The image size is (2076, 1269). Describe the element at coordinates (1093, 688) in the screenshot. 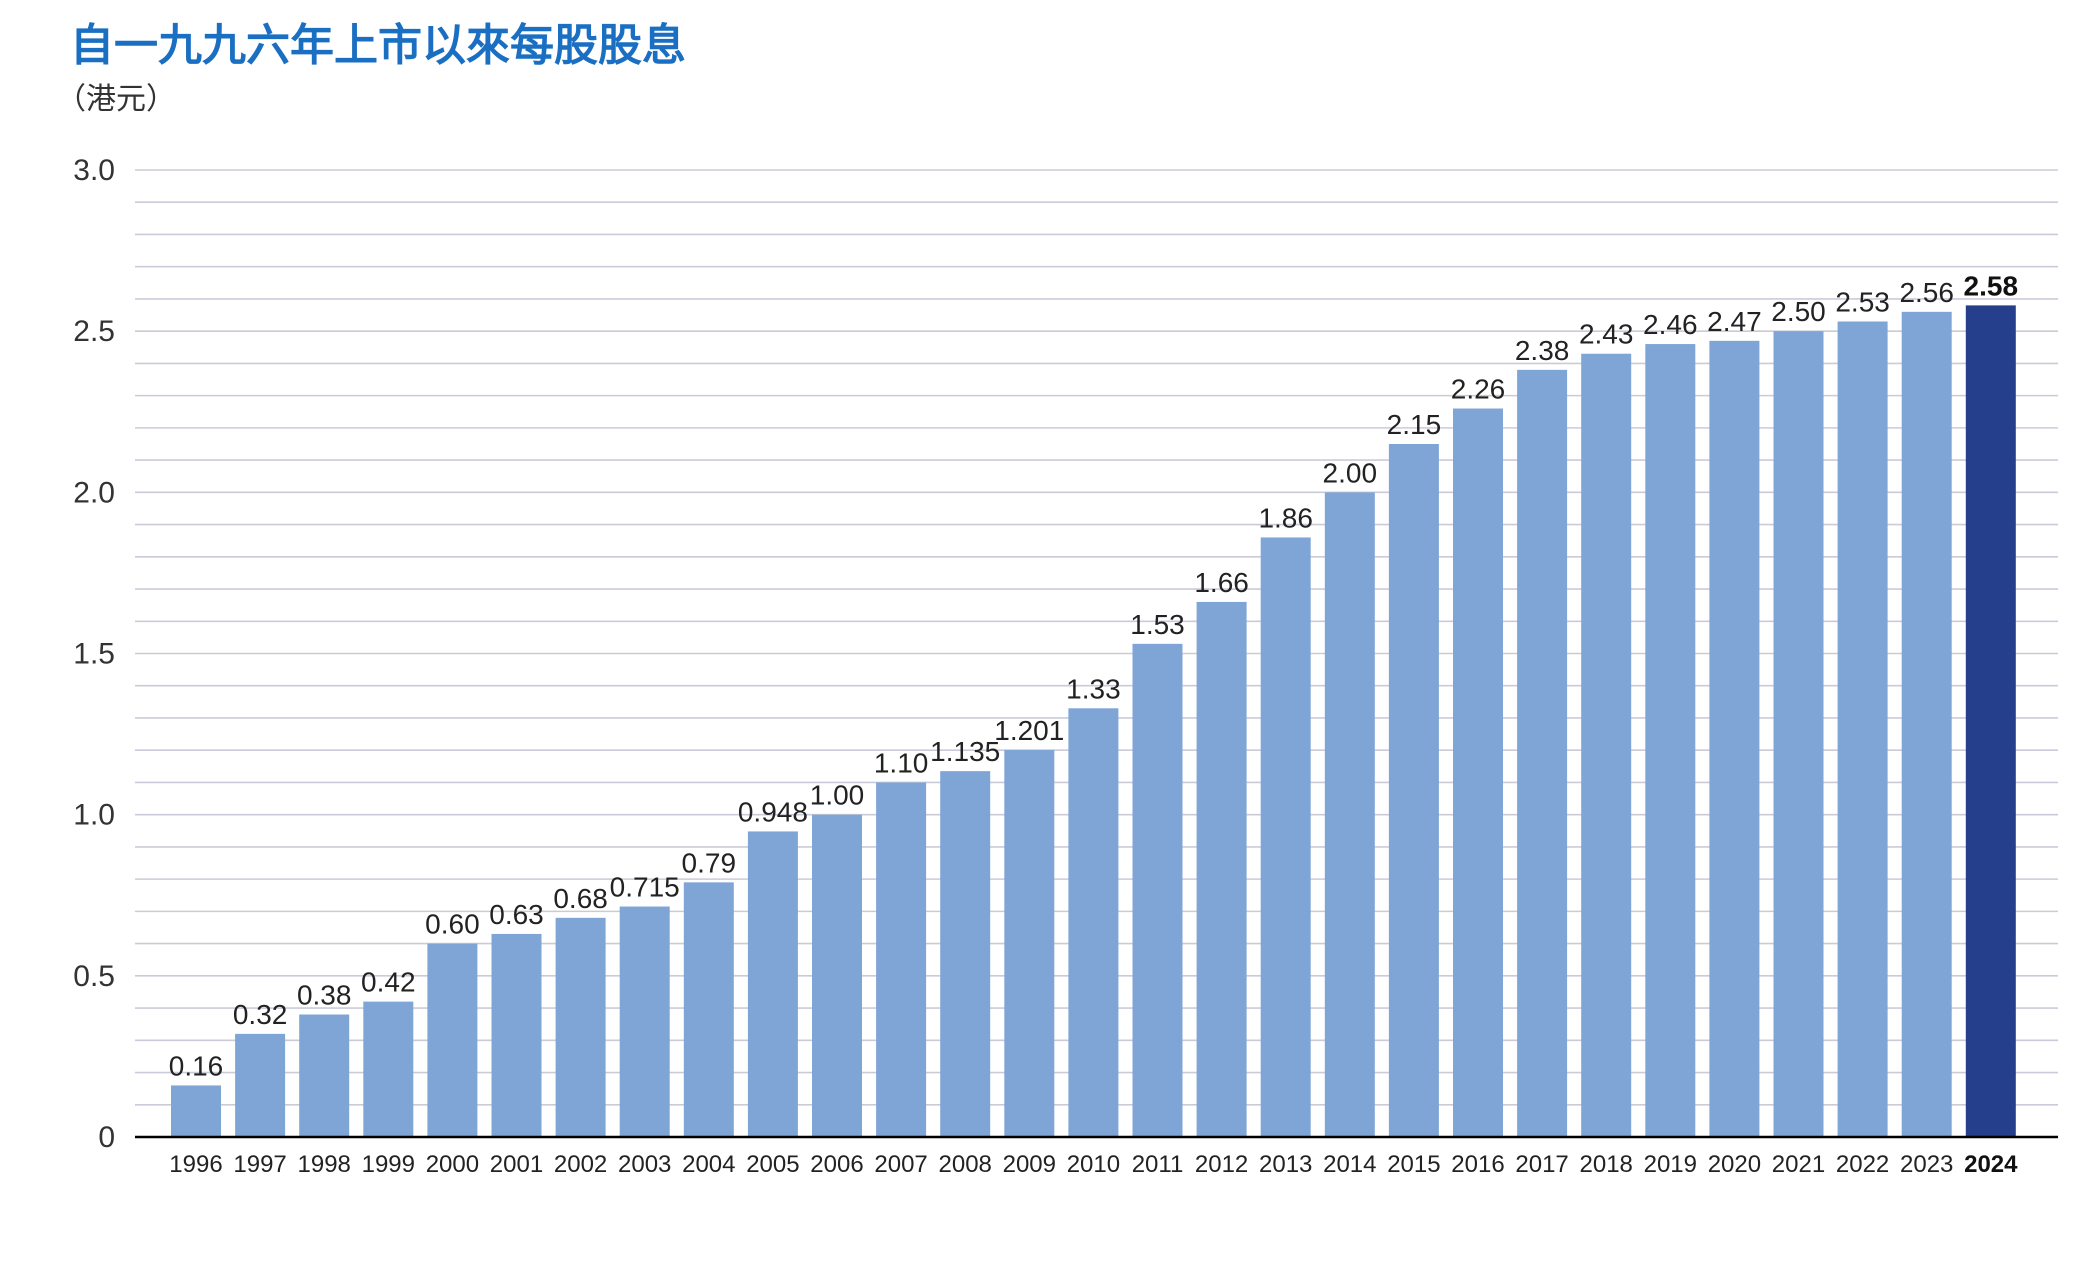

I see `data-label-2010: 1.33` at that location.